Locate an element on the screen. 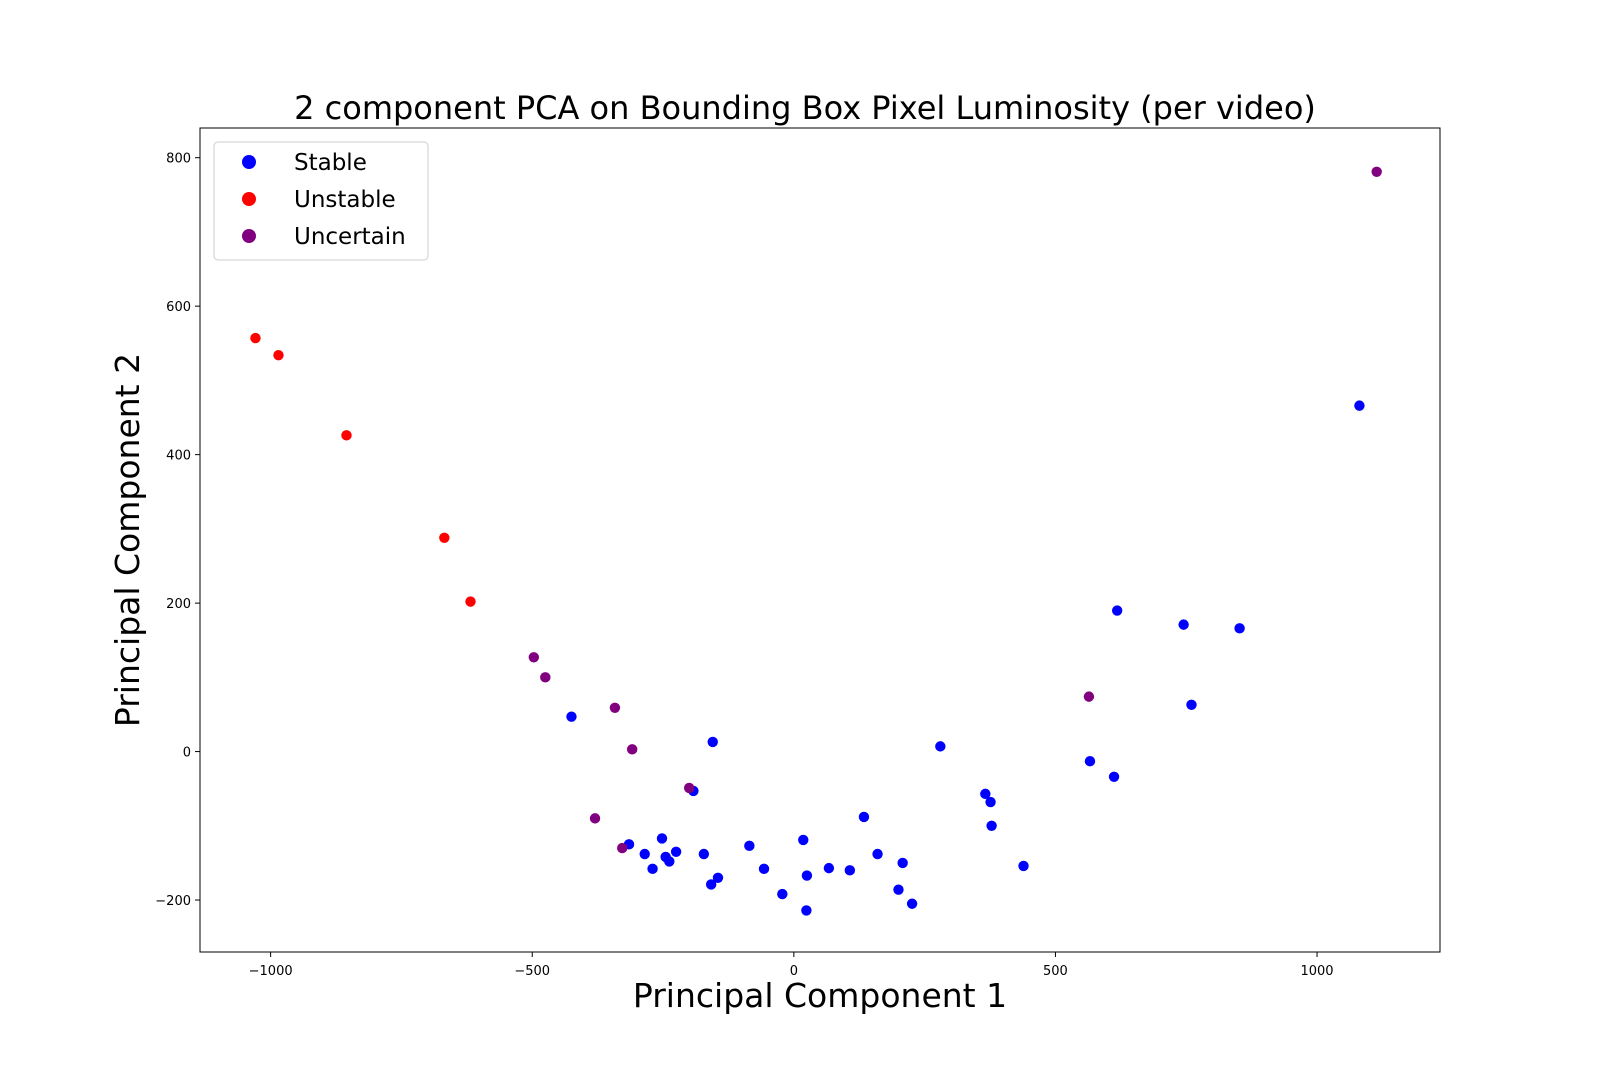  x-tick-label: −500 is located at coordinates (532, 971).